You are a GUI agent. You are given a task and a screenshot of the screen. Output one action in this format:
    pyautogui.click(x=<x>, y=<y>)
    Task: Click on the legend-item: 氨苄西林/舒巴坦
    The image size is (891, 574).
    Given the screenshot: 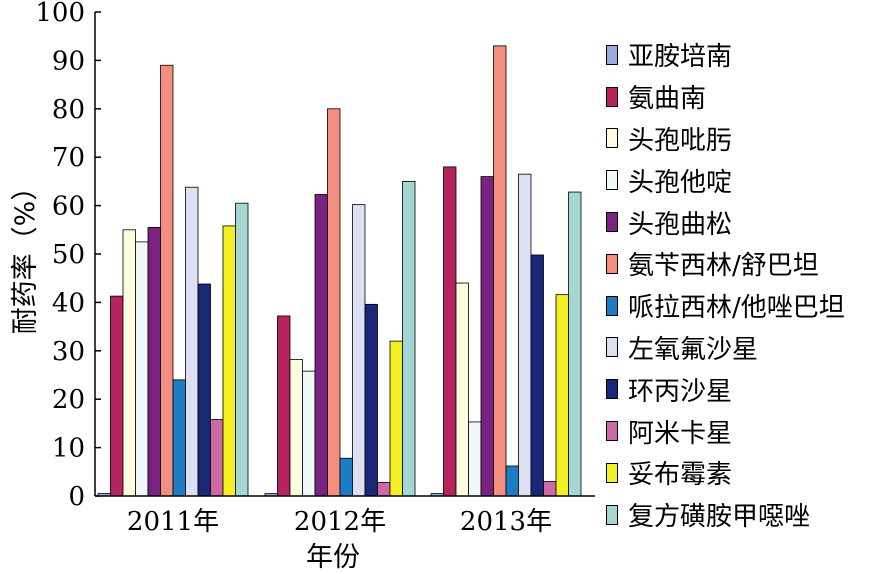 What is the action you would take?
    pyautogui.click(x=725, y=264)
    